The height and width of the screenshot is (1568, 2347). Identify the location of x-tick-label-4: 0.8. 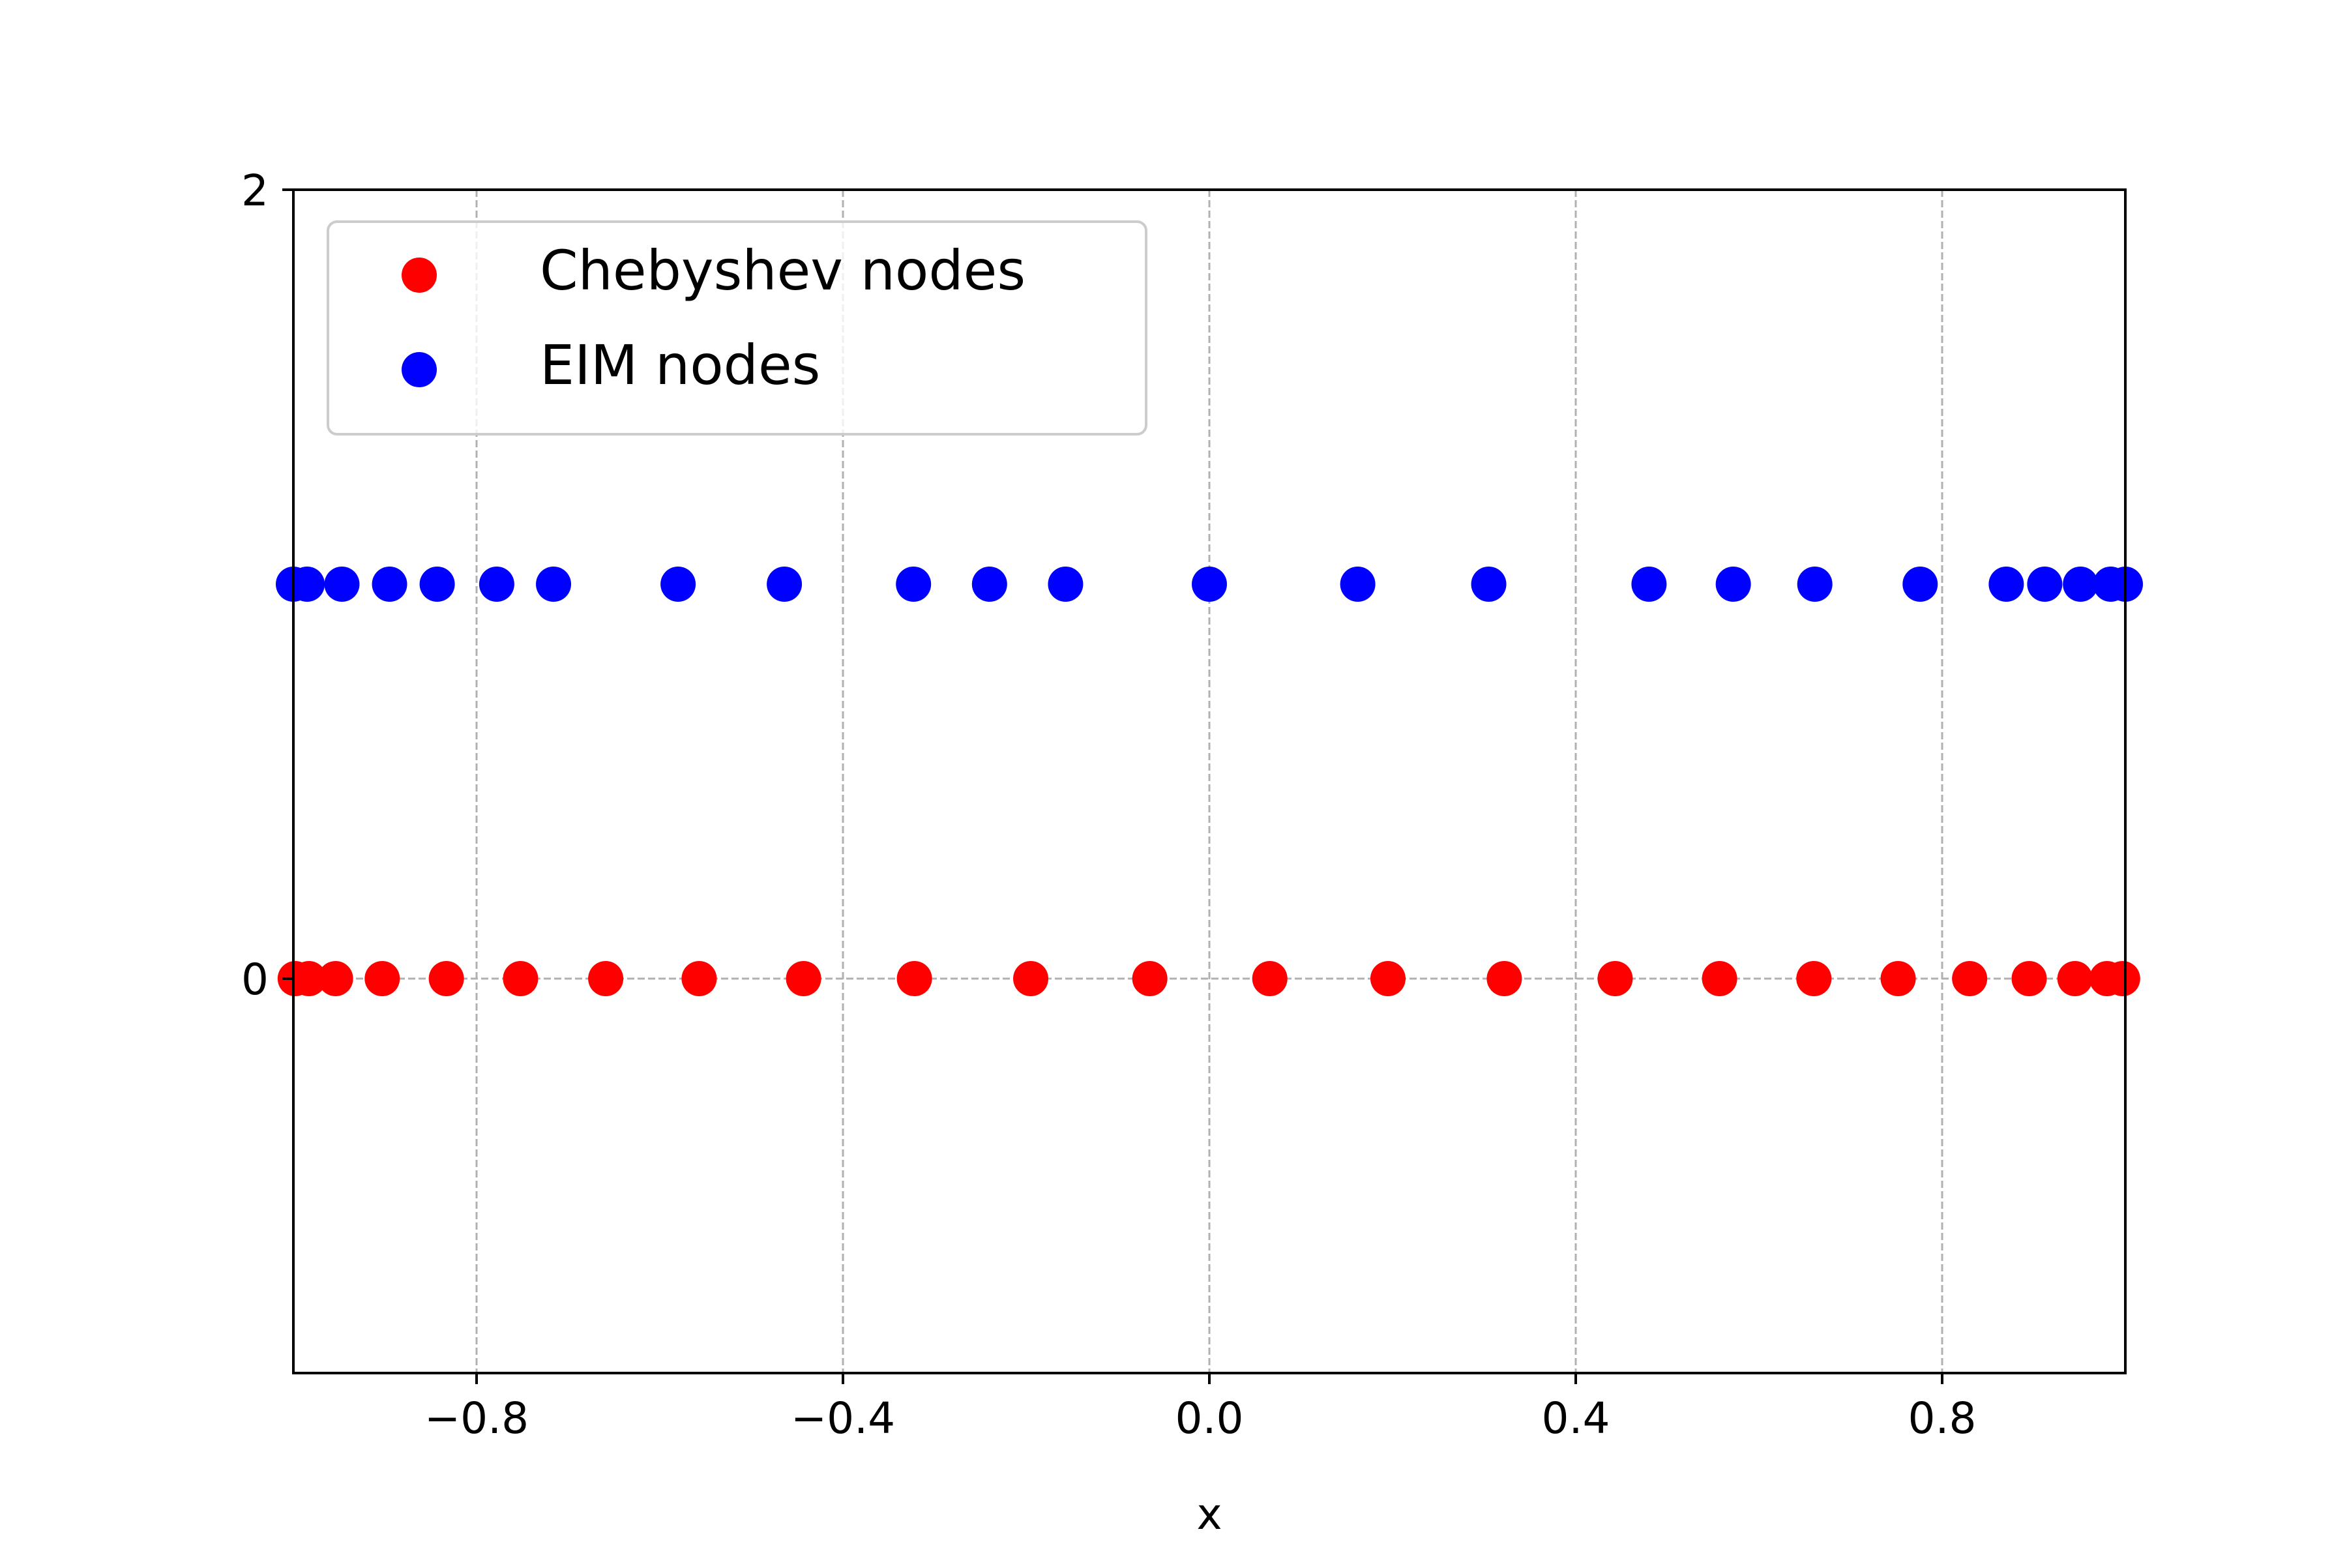
(1942, 1418).